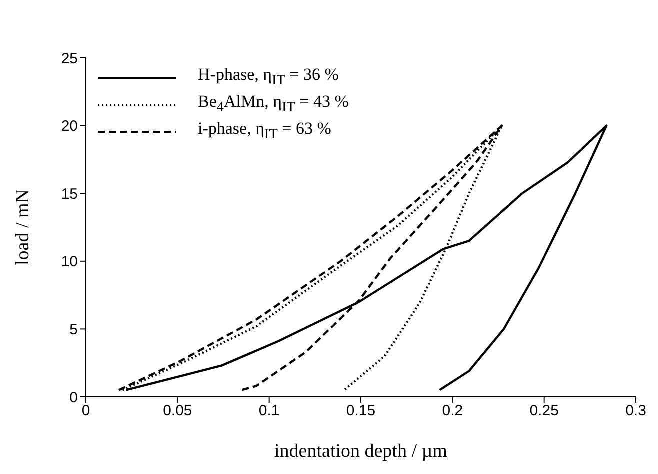 The image size is (658, 474). What do you see at coordinates (86, 411) in the screenshot?
I see `x-tick-label: 0` at bounding box center [86, 411].